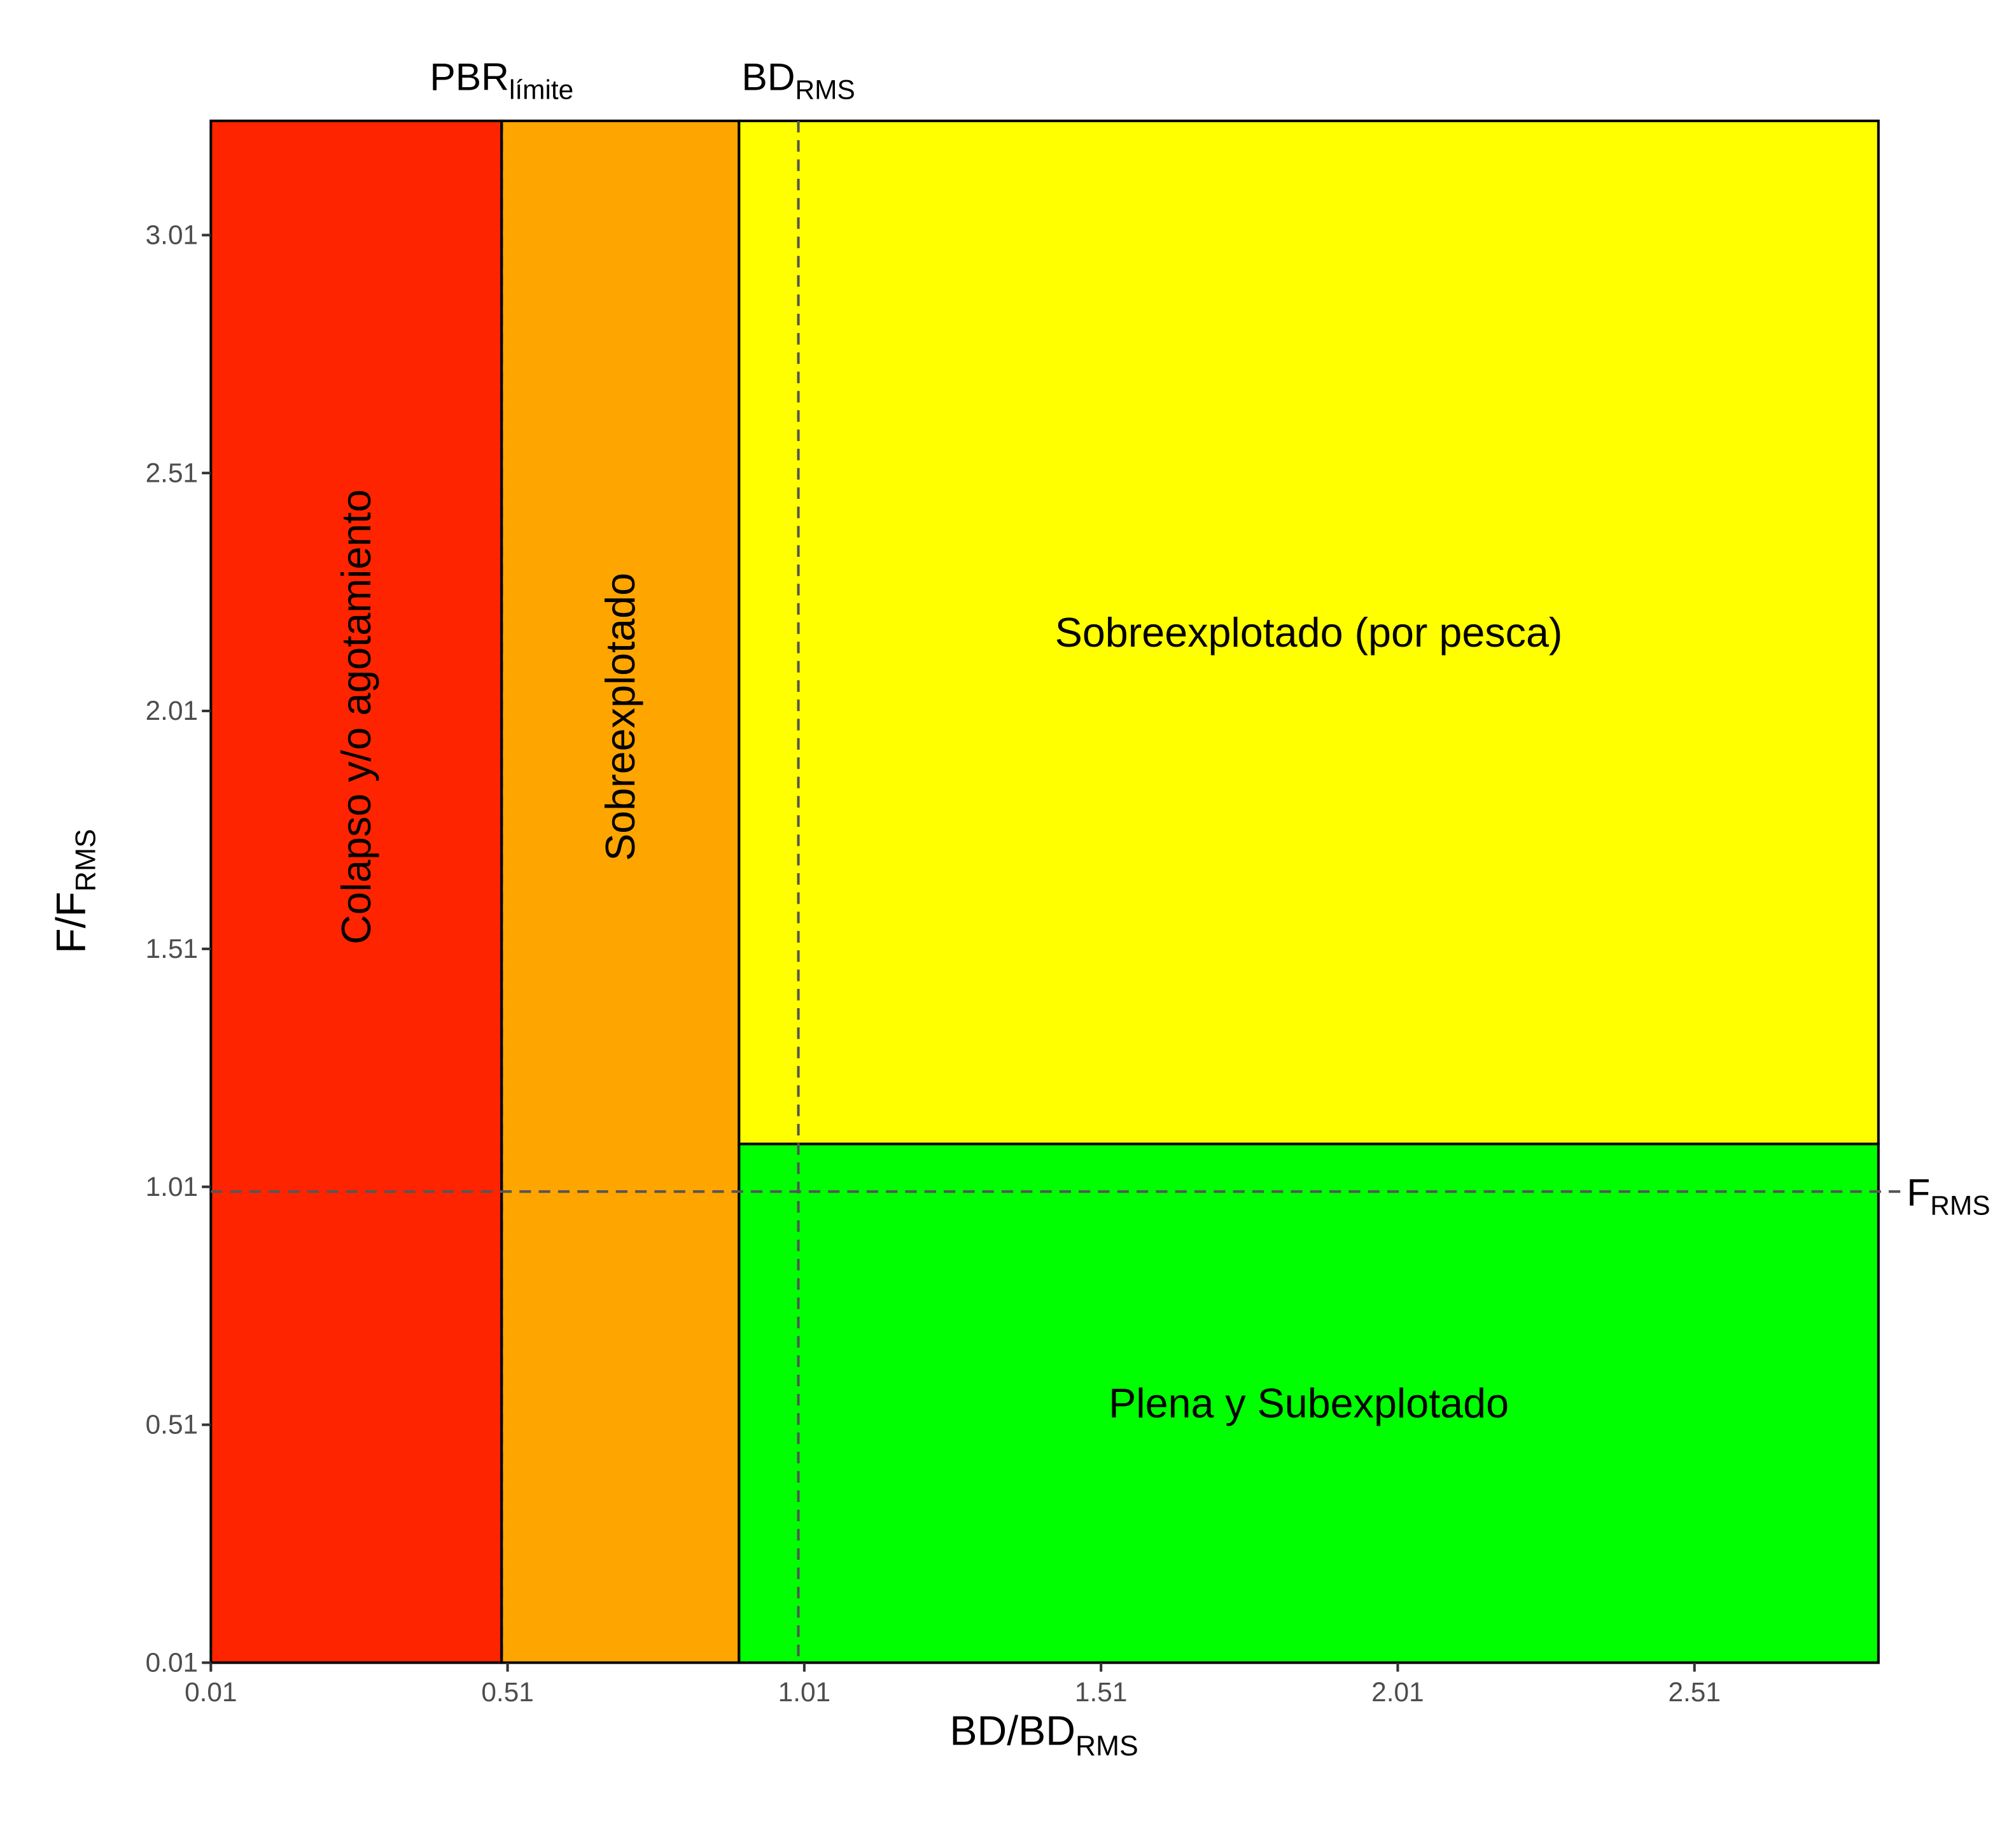 Image resolution: width=2016 pixels, height=1833 pixels. Describe the element at coordinates (172, 473) in the screenshot. I see `y-tick-label: 2.51` at that location.